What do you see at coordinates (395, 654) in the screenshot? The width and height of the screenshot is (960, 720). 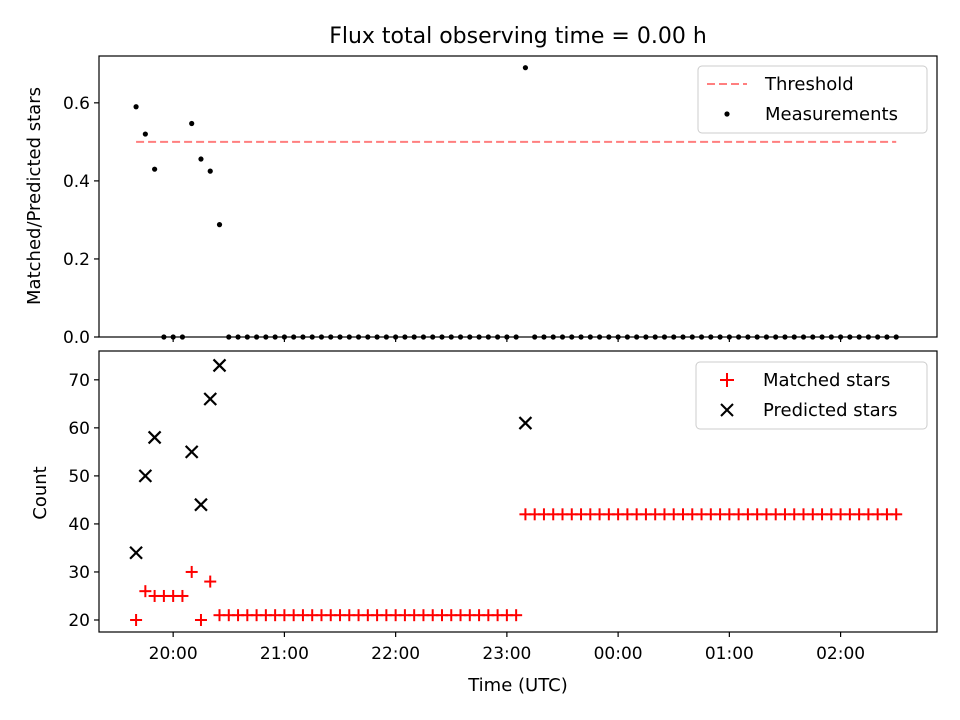 I see `bottom-x-tick-label: 22:00` at bounding box center [395, 654].